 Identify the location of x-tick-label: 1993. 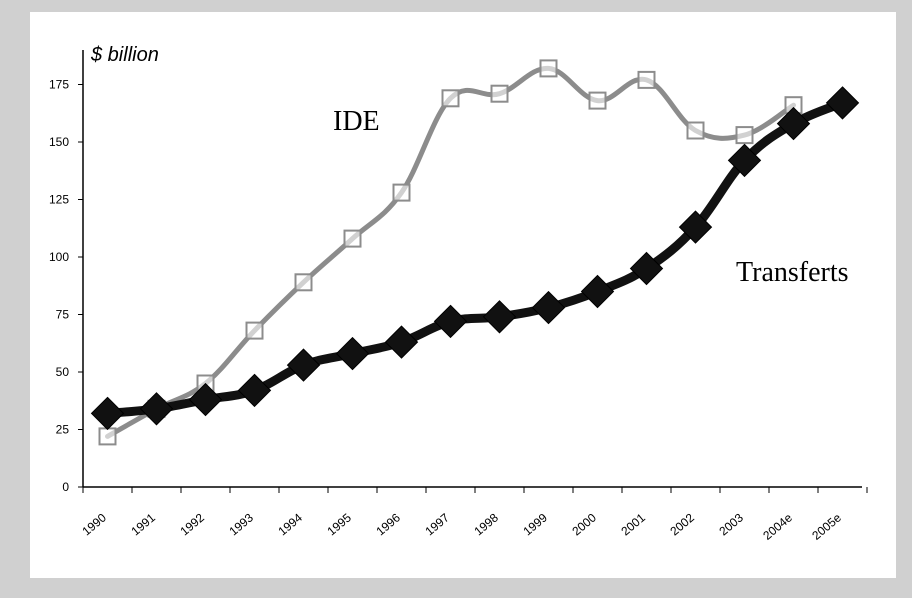
(241, 524).